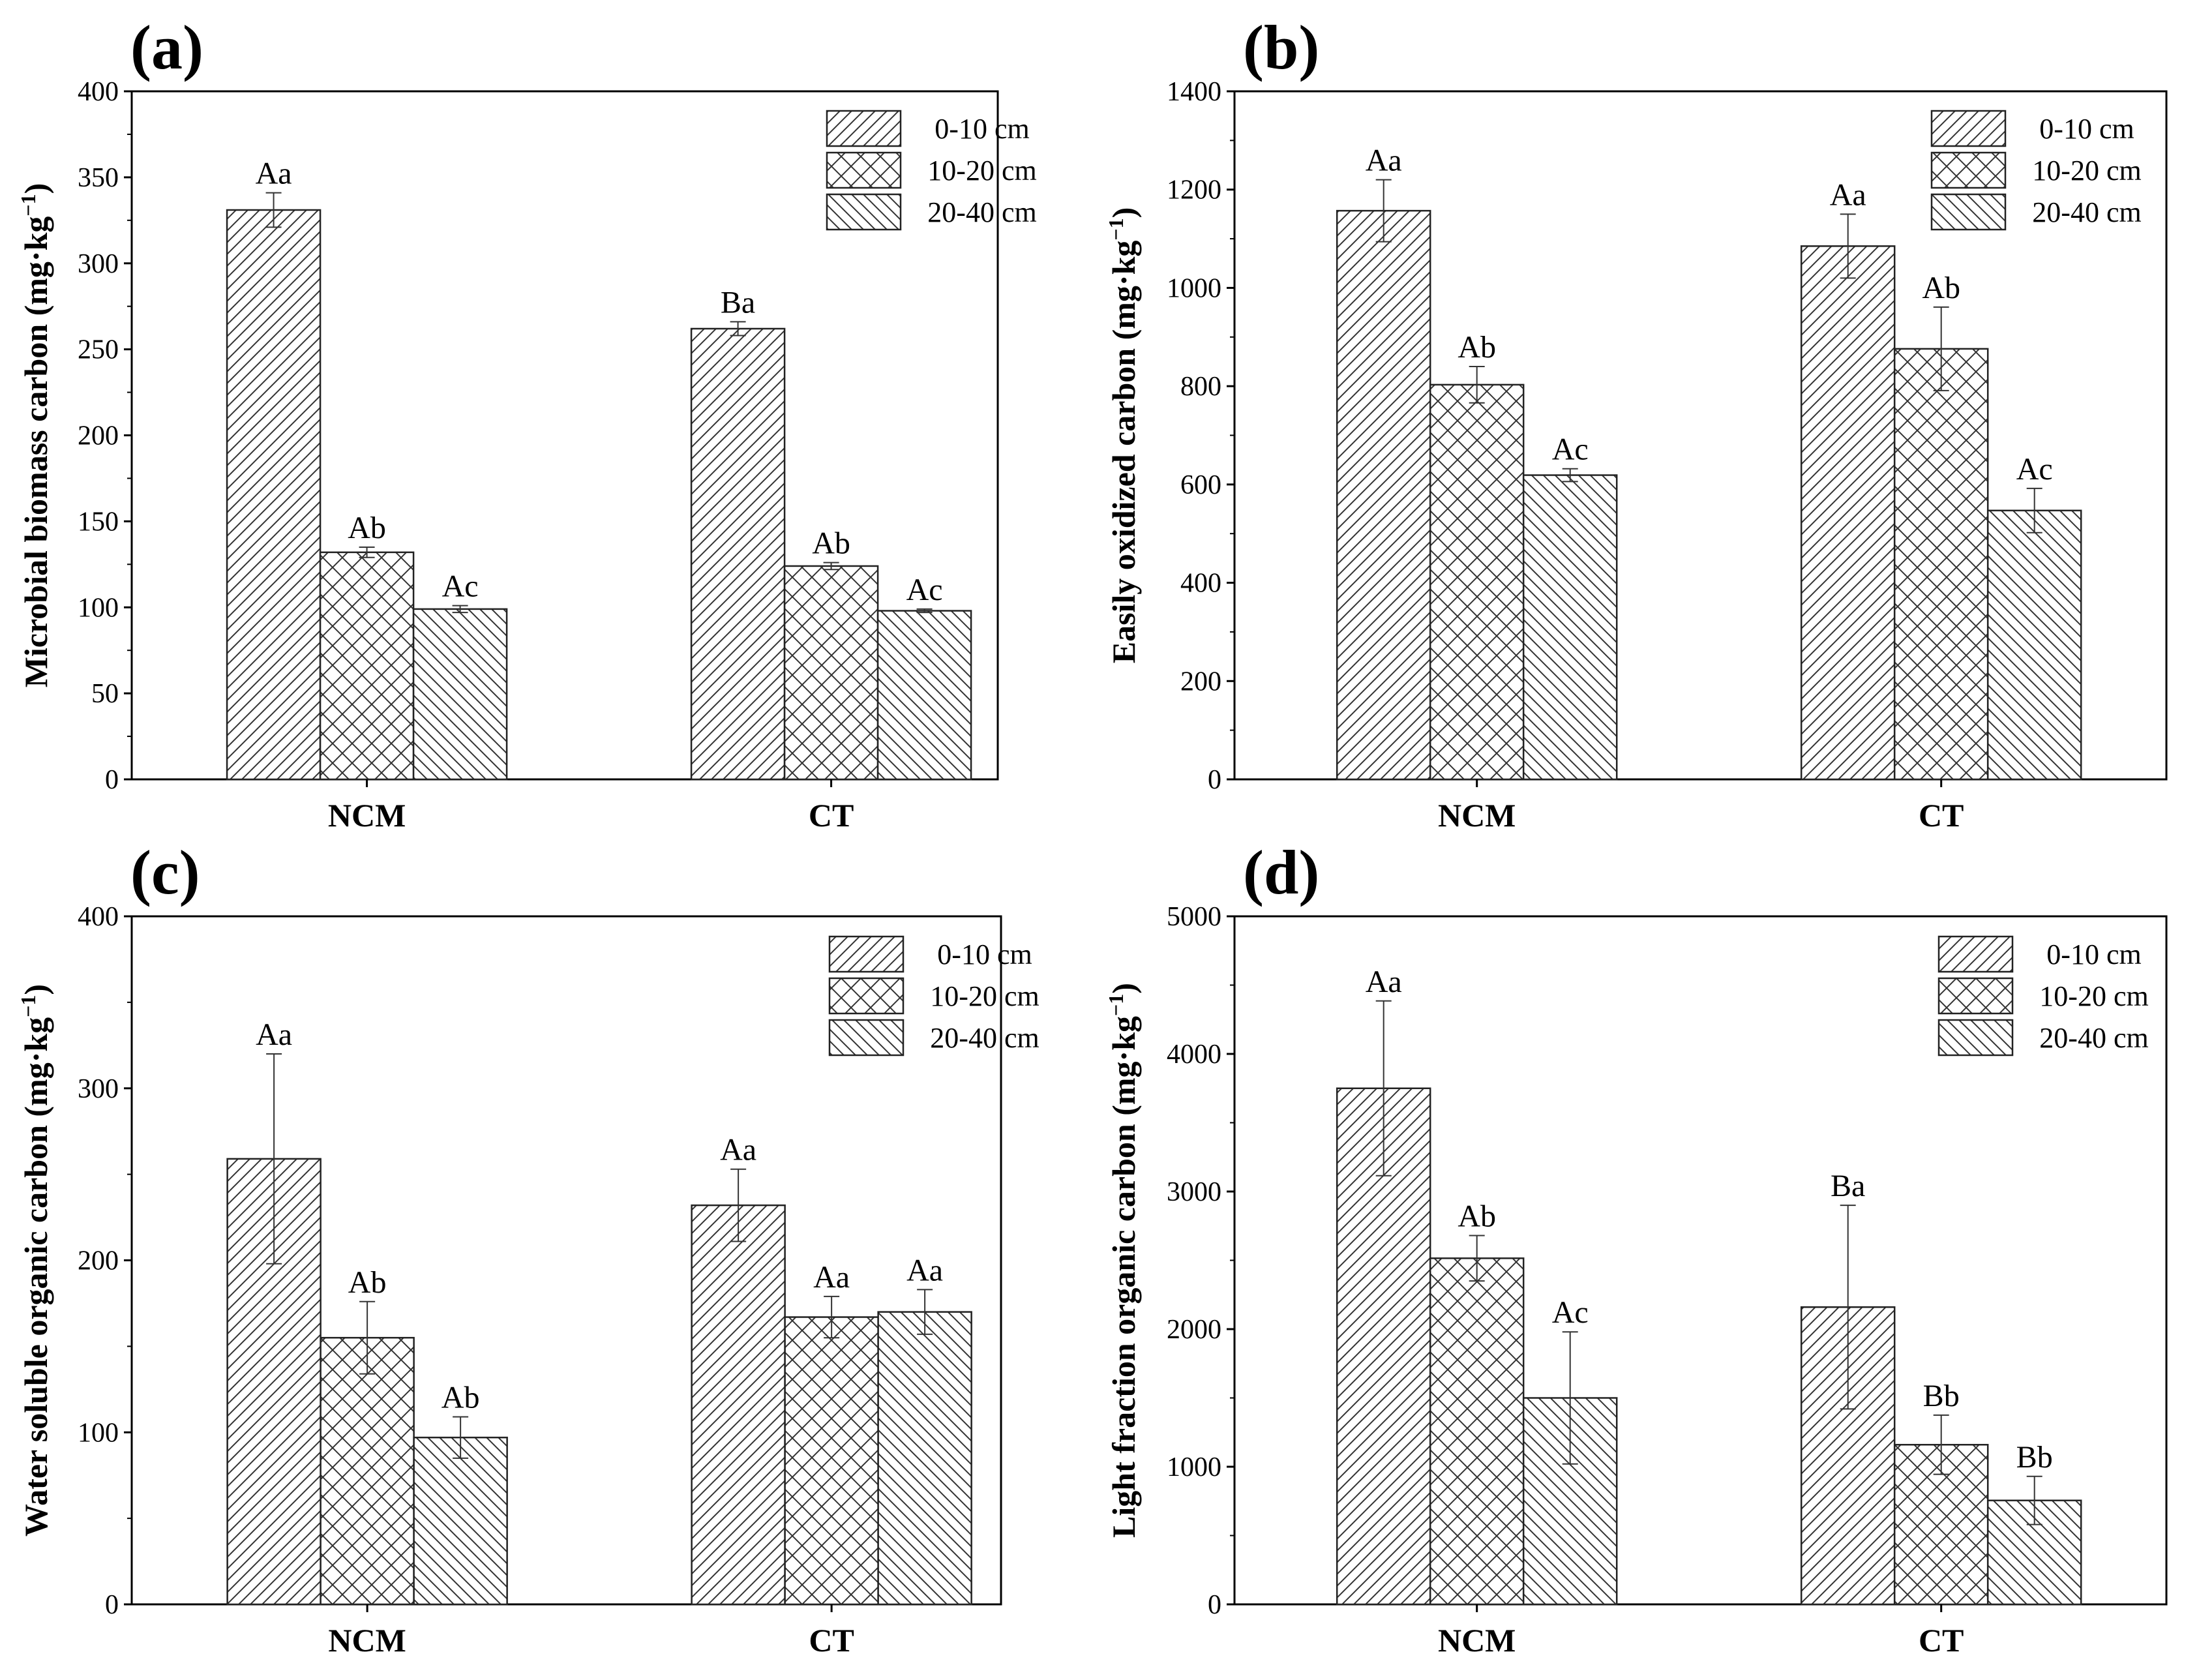 This screenshot has height=1680, width=2199. Describe the element at coordinates (1194, 288) in the screenshot. I see `y-tick-label: 1000` at that location.